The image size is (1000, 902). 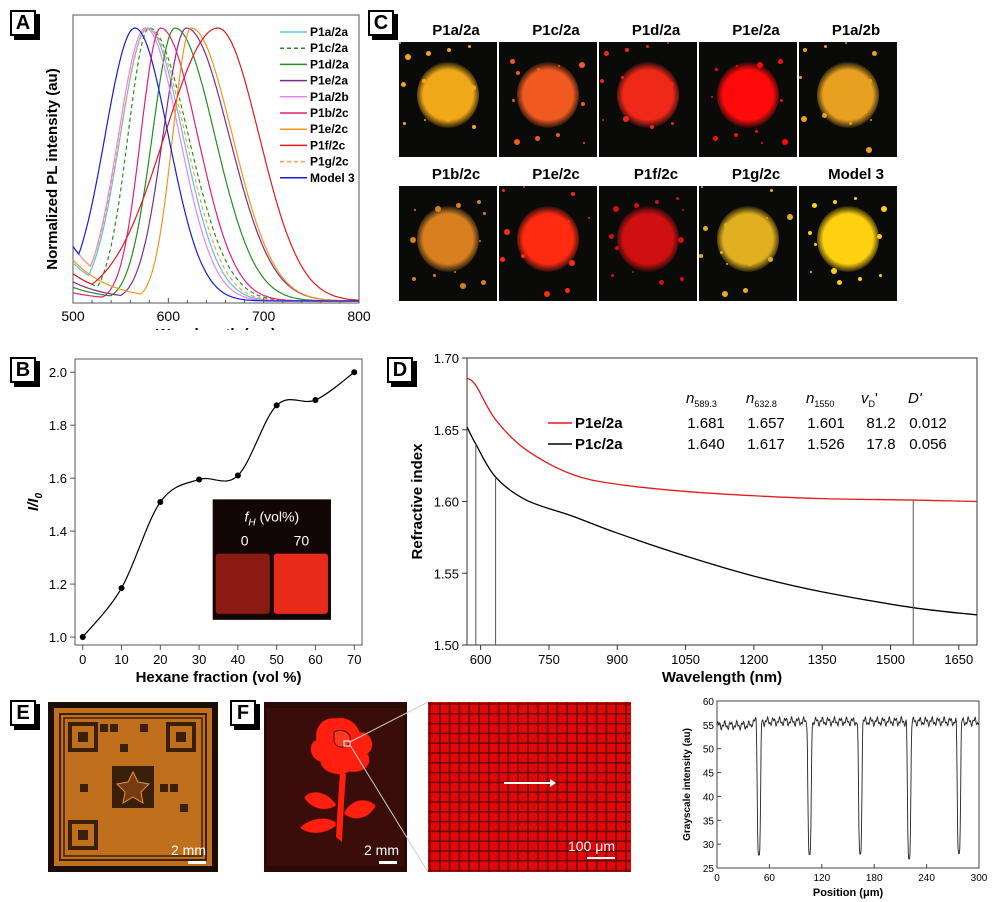 What do you see at coordinates (174, 788) in the screenshot?
I see `qr-module` at bounding box center [174, 788].